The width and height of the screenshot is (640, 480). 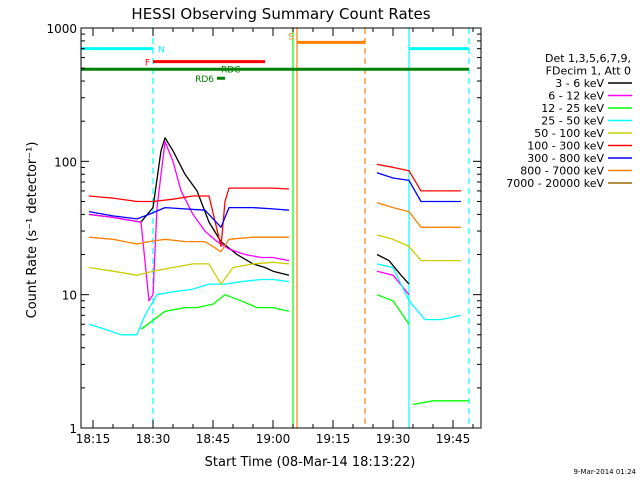 What do you see at coordinates (65, 162) in the screenshot?
I see `y-tick-label-2: 100` at bounding box center [65, 162].